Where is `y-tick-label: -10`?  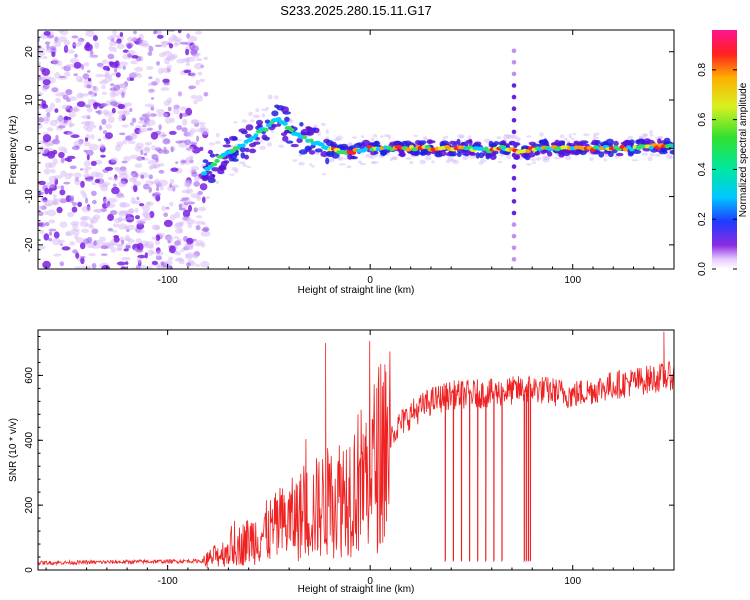 y-tick-label: -10 is located at coordinates (29, 196).